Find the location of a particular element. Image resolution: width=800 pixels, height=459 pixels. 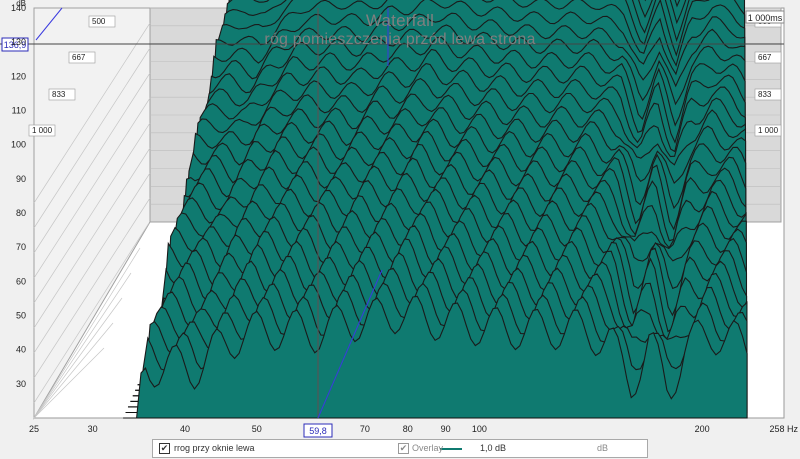

time-tick-left: 1 000 is located at coordinates (42, 130).